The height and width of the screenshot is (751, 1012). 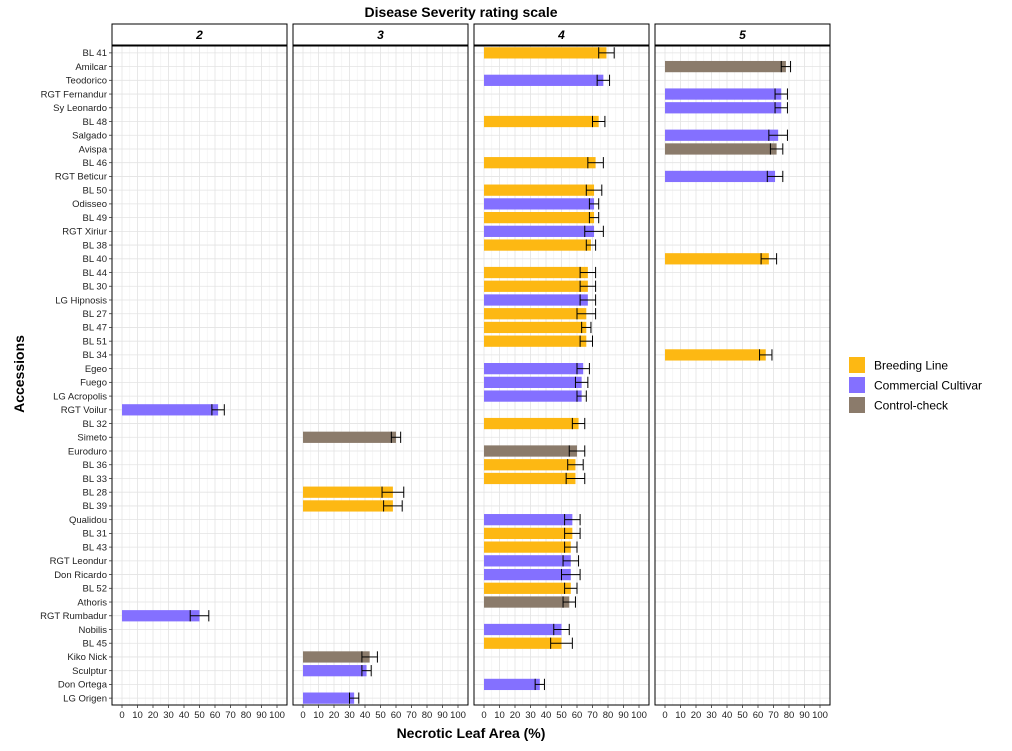 What do you see at coordinates (80, 396) in the screenshot?
I see `y-tick-label: LG Acropolis` at bounding box center [80, 396].